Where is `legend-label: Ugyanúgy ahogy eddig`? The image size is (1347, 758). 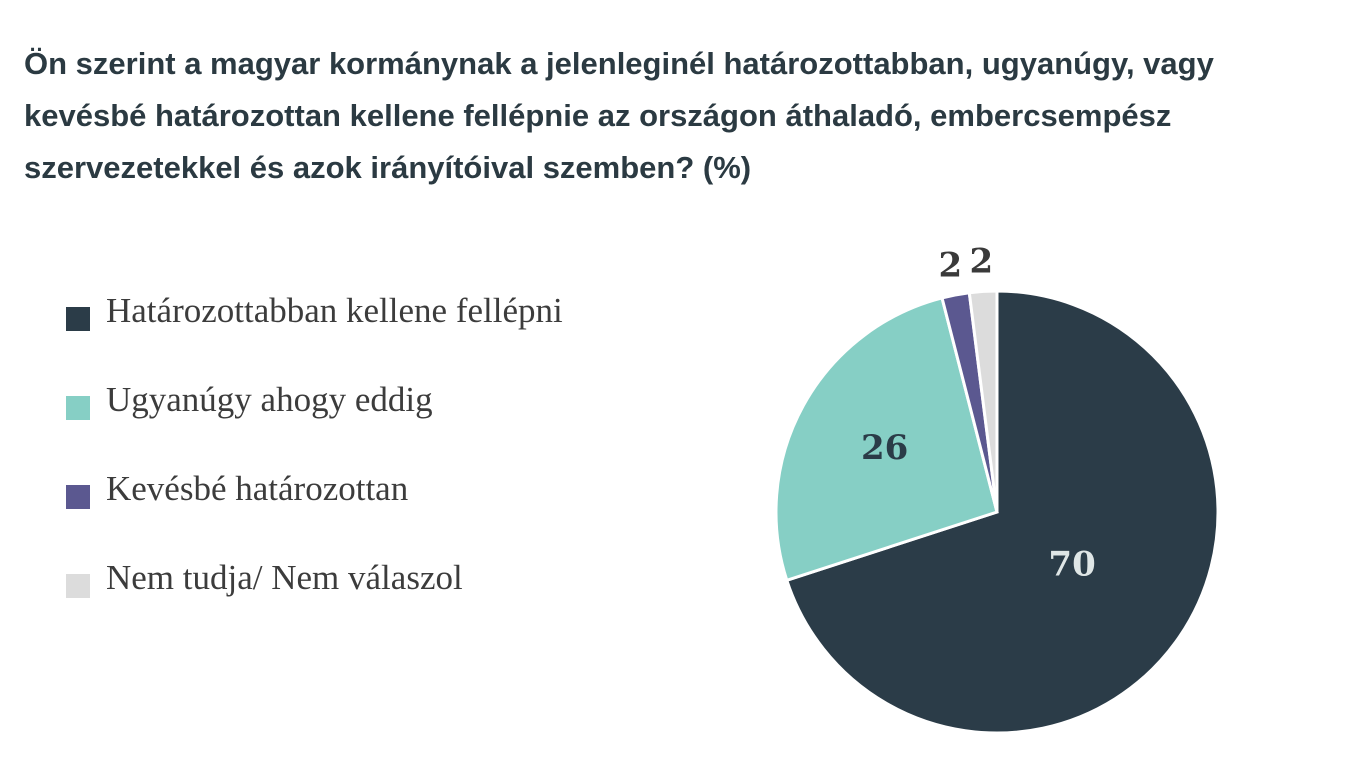
legend-label: Ugyanúgy ahogy eddig is located at coordinates (269, 399).